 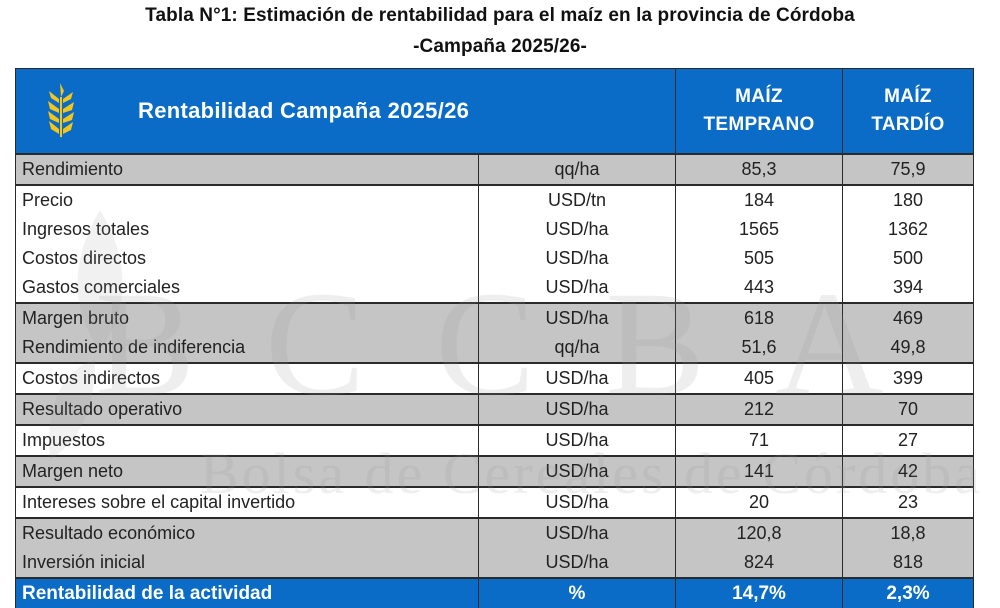 What do you see at coordinates (247, 317) in the screenshot?
I see `row-concept: Margen bruto` at bounding box center [247, 317].